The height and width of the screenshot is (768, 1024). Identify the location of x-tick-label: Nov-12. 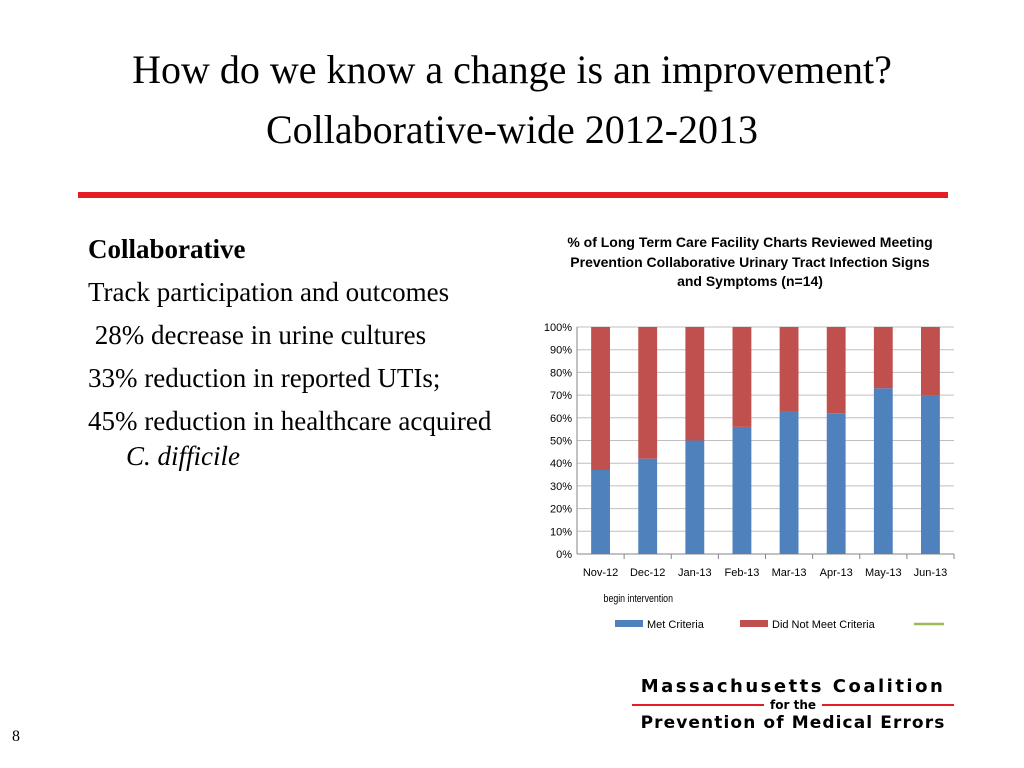
(600, 573).